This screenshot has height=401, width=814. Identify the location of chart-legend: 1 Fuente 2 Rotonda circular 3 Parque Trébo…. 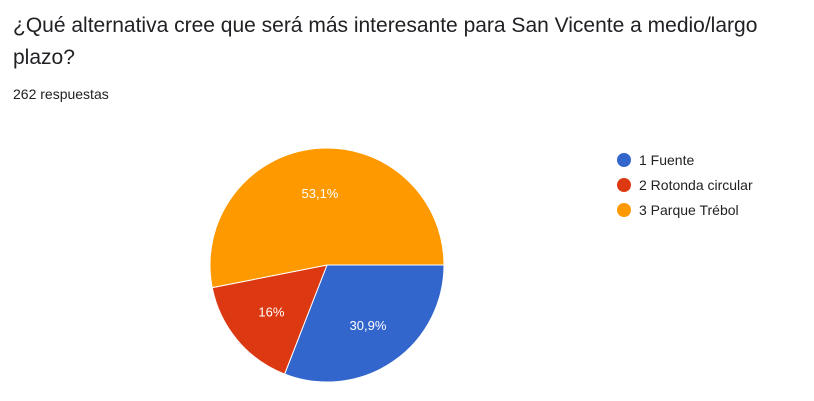
(685, 184).